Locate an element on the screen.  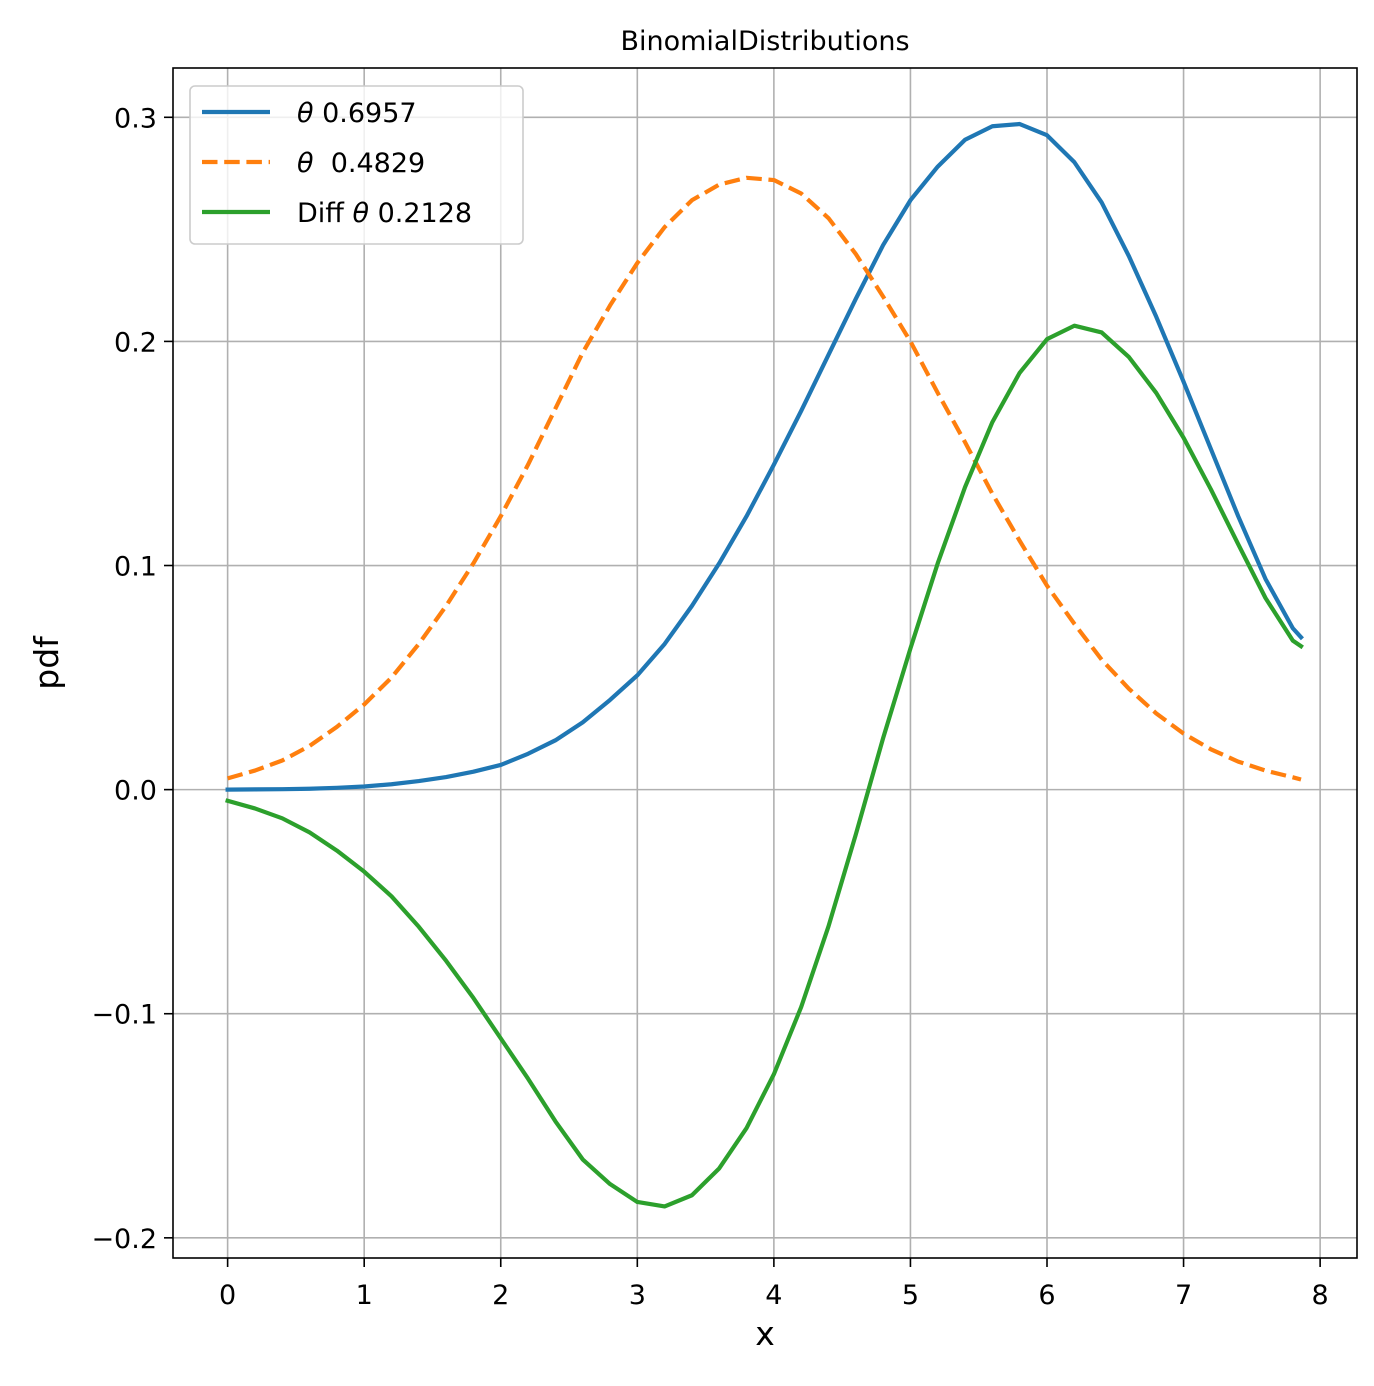
legend-box is located at coordinates (356, 165).